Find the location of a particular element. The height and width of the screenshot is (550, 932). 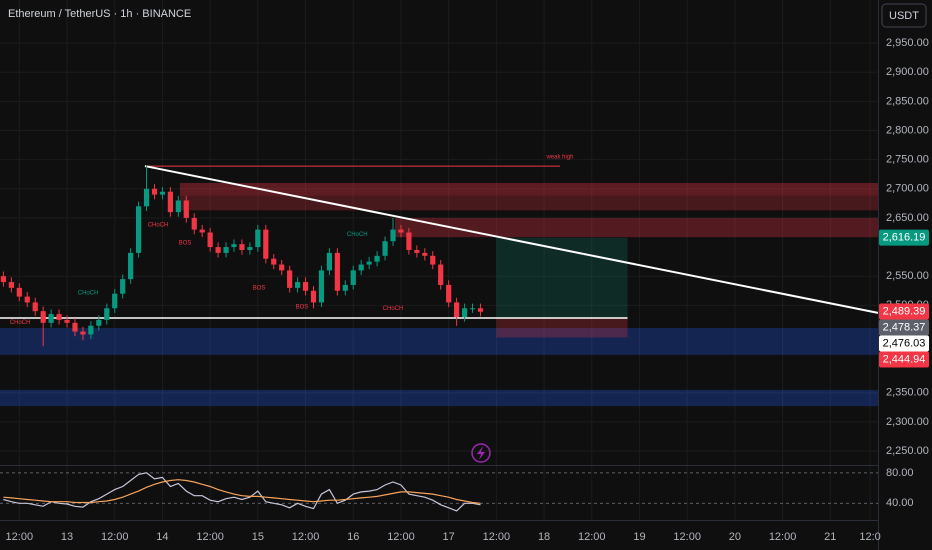

currency-button is located at coordinates (904, 15).